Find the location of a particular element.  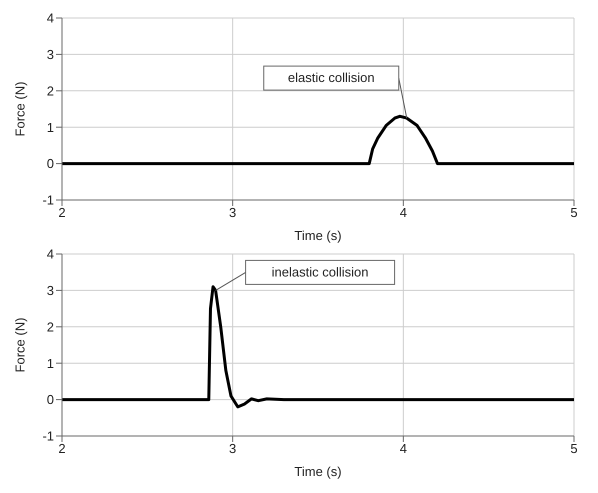

line-series is located at coordinates (318, 140).